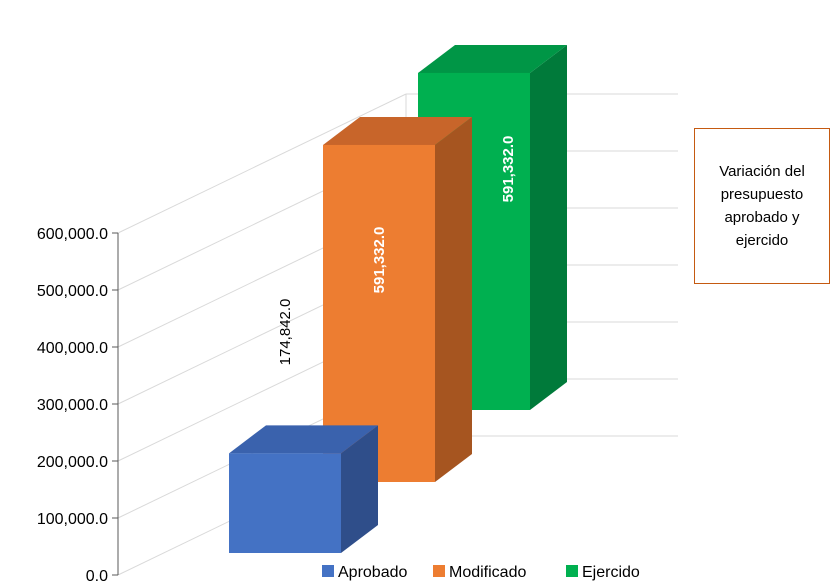 This screenshot has height=582, width=832. I want to click on y-tick-label: 400,000.0, so click(72, 348).